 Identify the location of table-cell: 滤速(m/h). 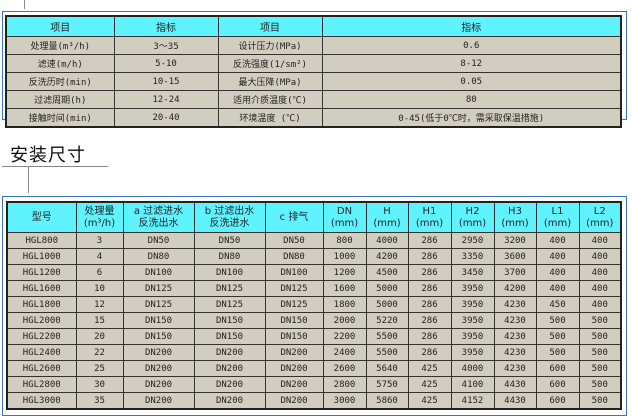
(60, 63).